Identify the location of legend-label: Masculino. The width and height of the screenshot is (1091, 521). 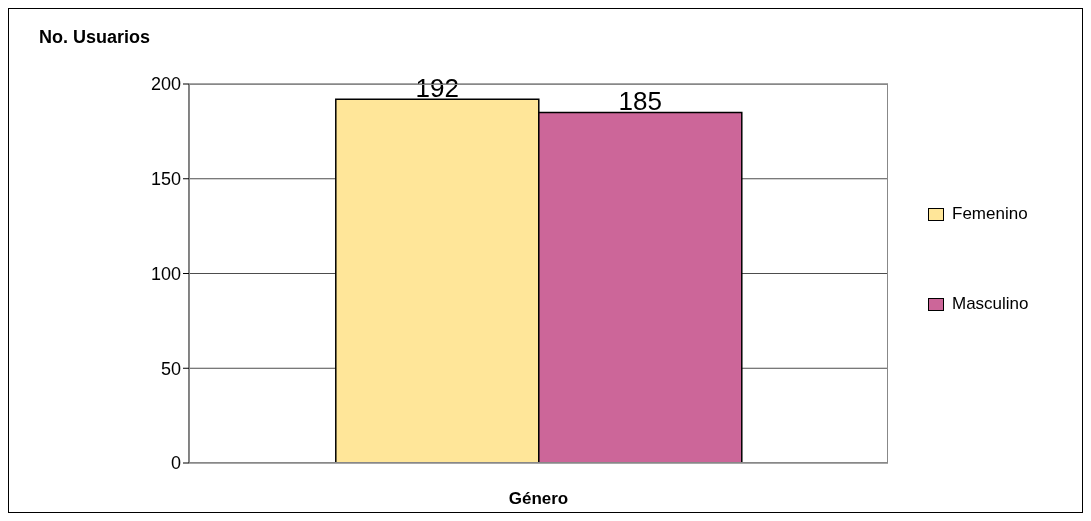
(990, 304).